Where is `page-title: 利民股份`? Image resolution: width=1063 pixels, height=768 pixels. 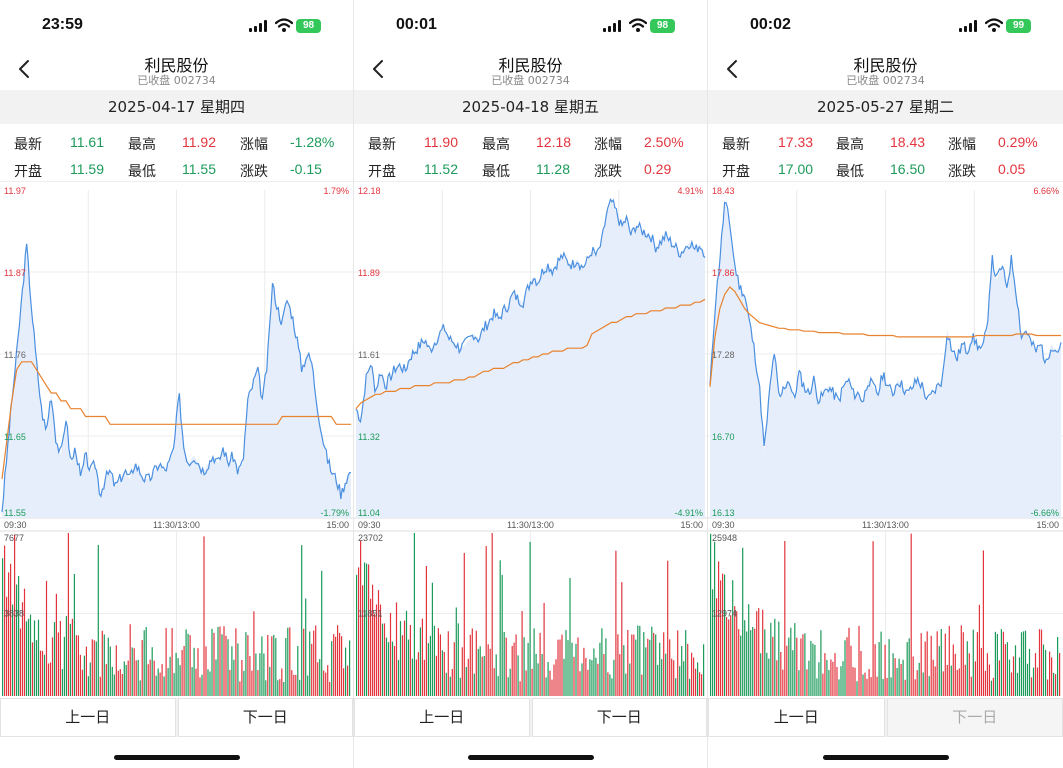
page-title: 利民股份 is located at coordinates (530, 65).